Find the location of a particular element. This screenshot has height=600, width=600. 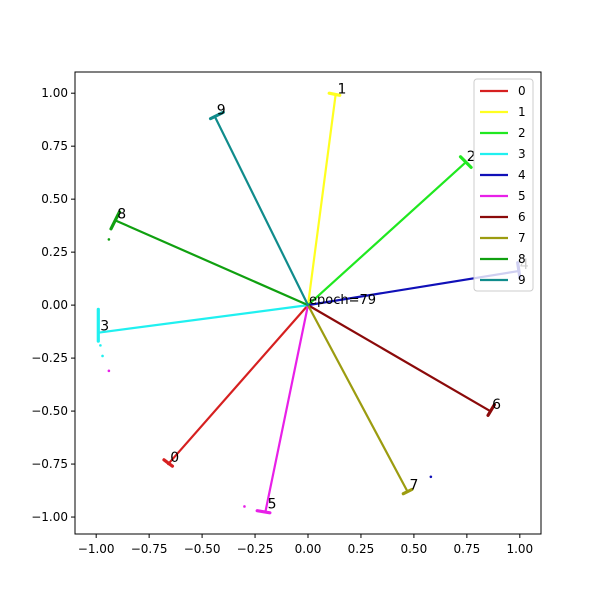

legend-item-6: 6 is located at coordinates (503, 217).